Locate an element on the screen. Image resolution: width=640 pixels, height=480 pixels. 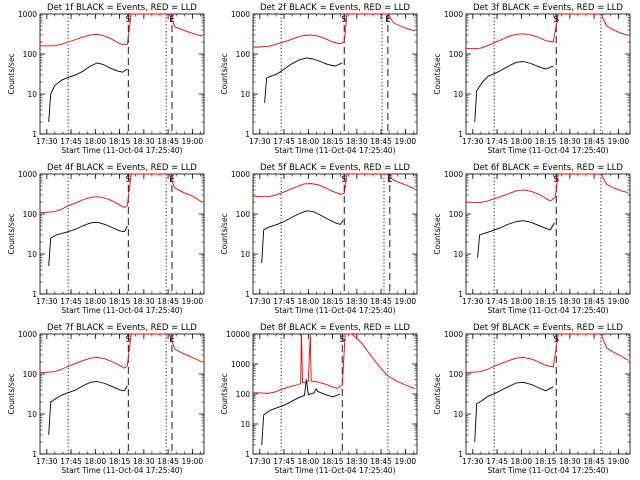
panel-title: Det 8f BLACK = Events, RED = LLD is located at coordinates (335, 328).